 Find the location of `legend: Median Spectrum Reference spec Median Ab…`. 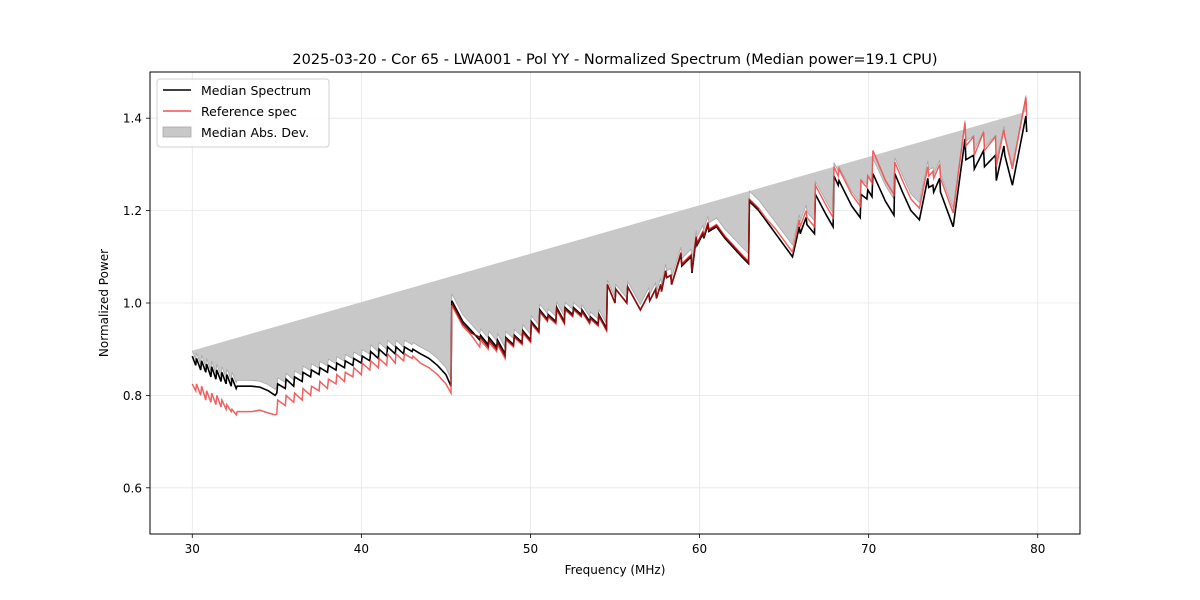

legend: Median Spectrum Reference spec Median Ab… is located at coordinates (243, 113).